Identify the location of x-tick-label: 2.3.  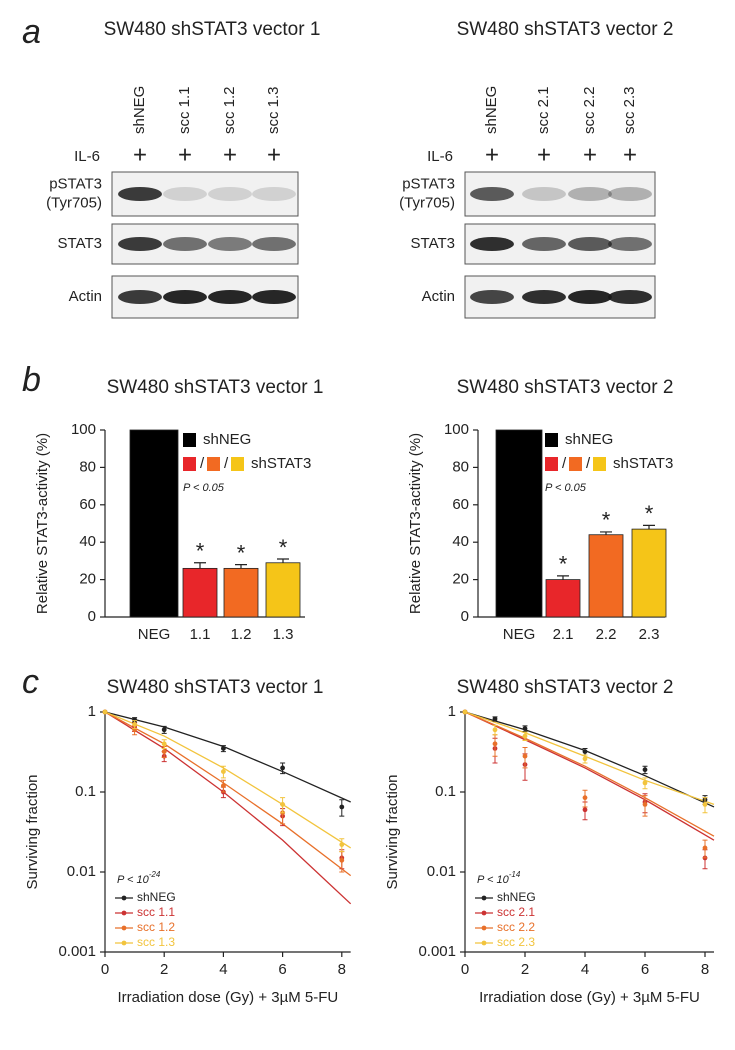
(649, 634).